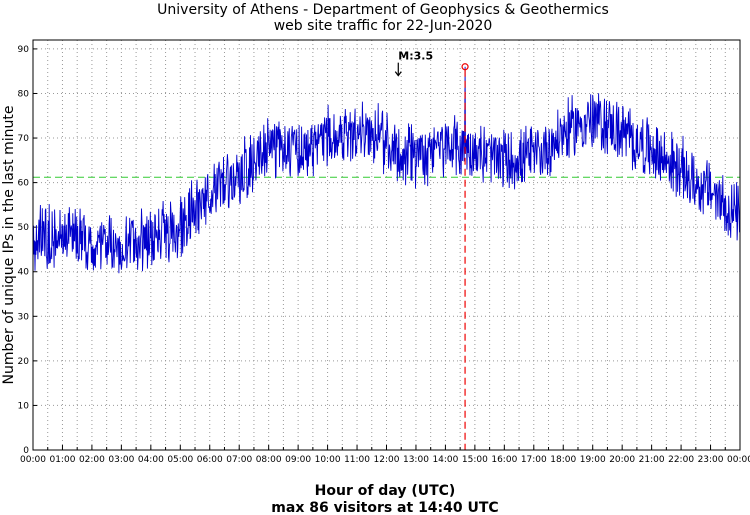  Describe the element at coordinates (534, 460) in the screenshot. I see `x-tick-label: 17:00` at that location.